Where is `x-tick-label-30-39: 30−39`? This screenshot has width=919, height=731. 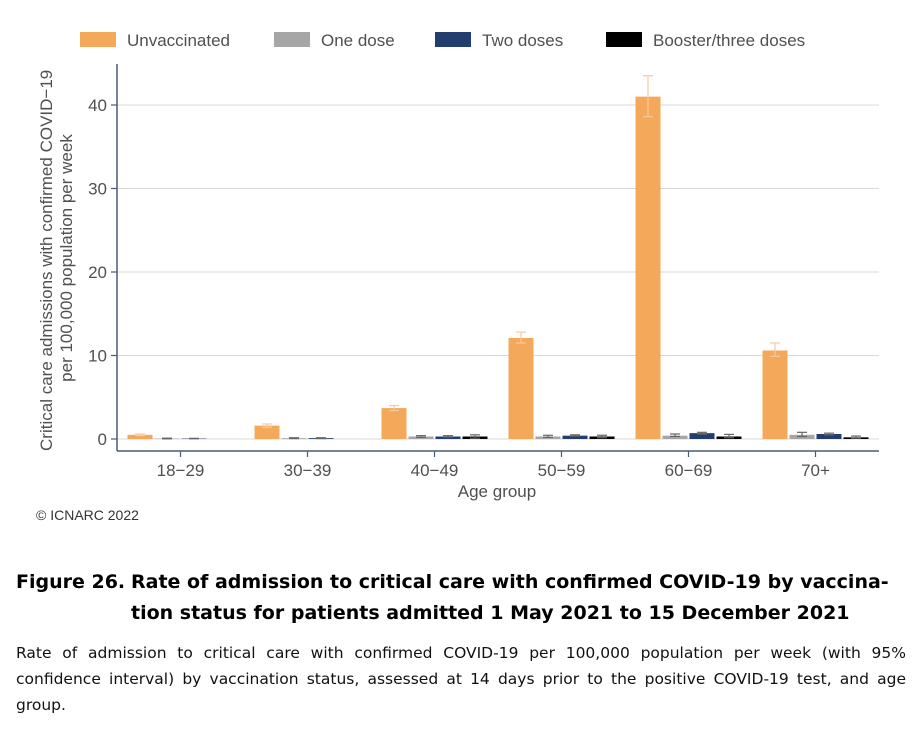 x-tick-label-30-39: 30−39 is located at coordinates (308, 470).